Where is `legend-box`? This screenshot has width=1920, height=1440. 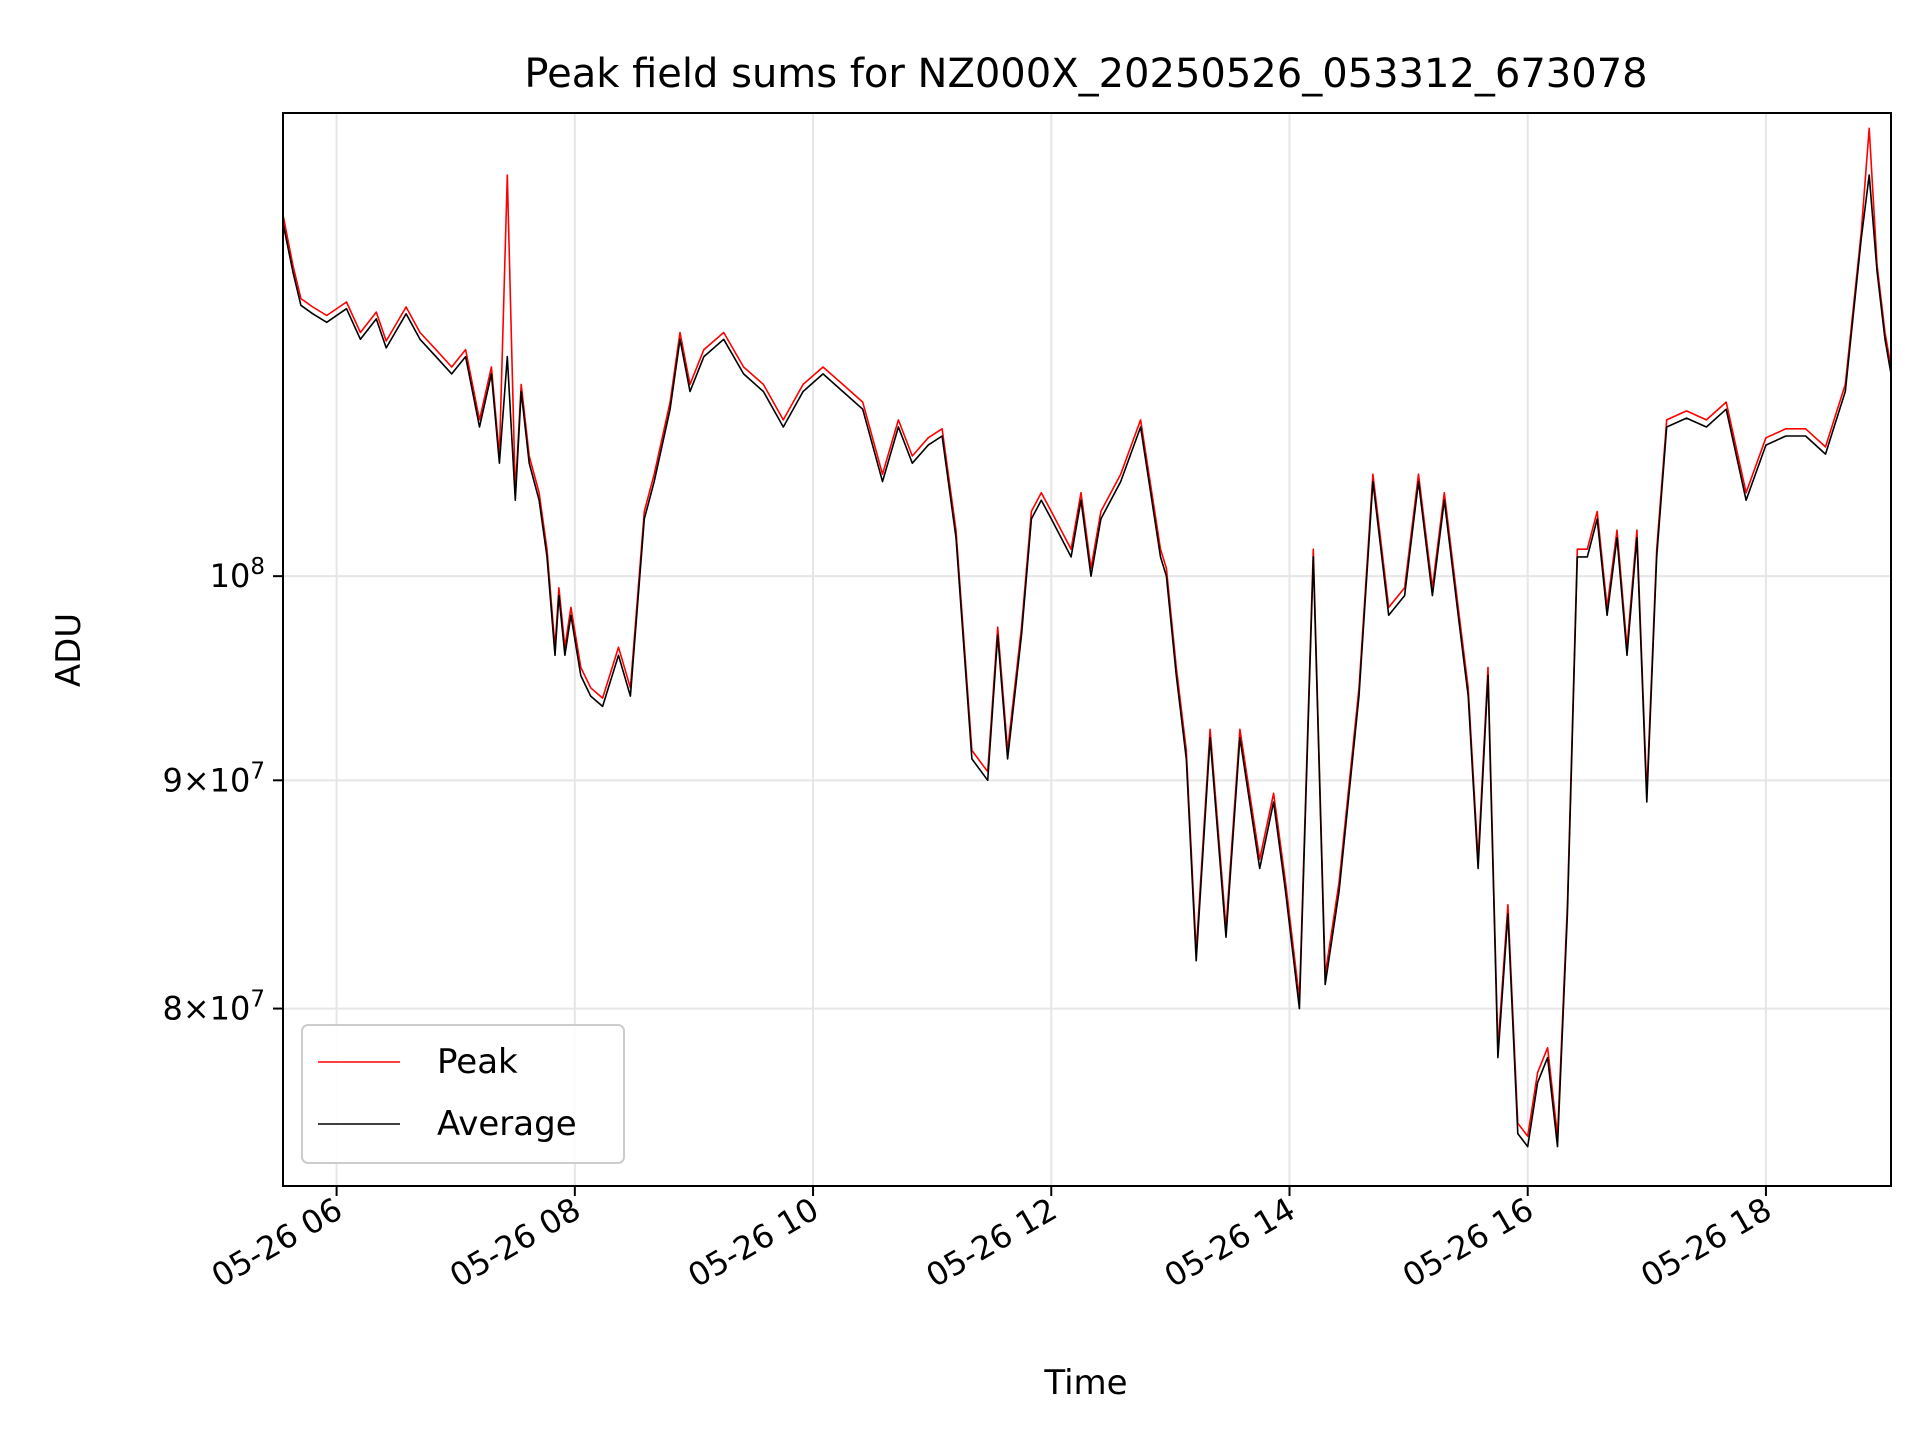
legend-box is located at coordinates (463, 1094).